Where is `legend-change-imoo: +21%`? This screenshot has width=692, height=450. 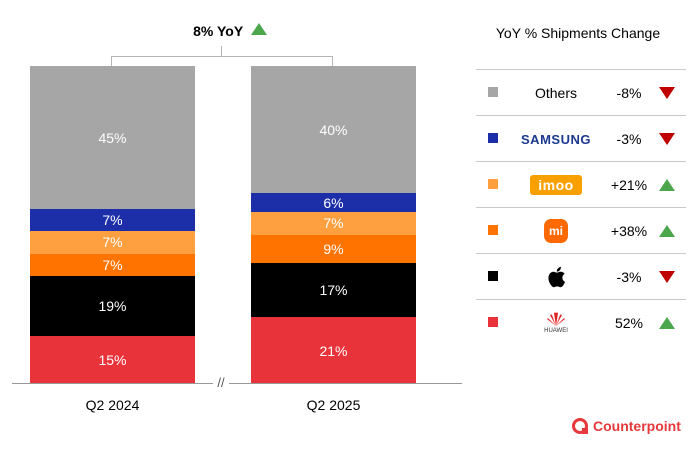
legend-change-imoo: +21% is located at coordinates (629, 185).